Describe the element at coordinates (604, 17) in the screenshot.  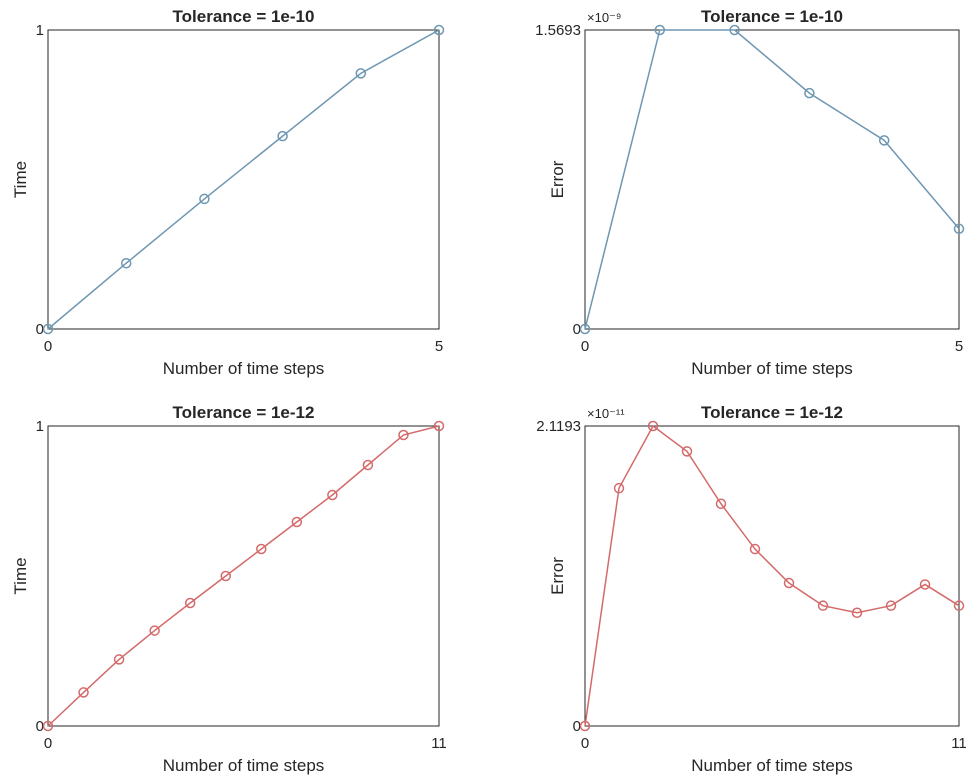
I see `y-exponent-label: ×10⁻⁹` at that location.